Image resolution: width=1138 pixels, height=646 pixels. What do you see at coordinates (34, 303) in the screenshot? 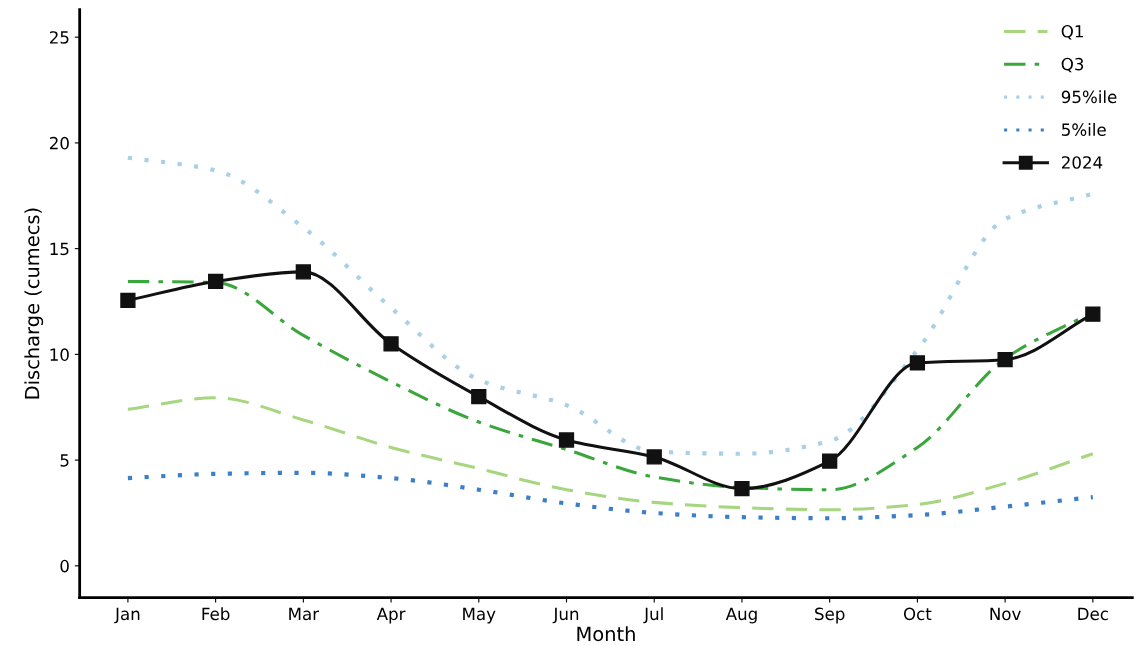
I see `y-axis-title: Discharge (cumecs)` at bounding box center [34, 303].